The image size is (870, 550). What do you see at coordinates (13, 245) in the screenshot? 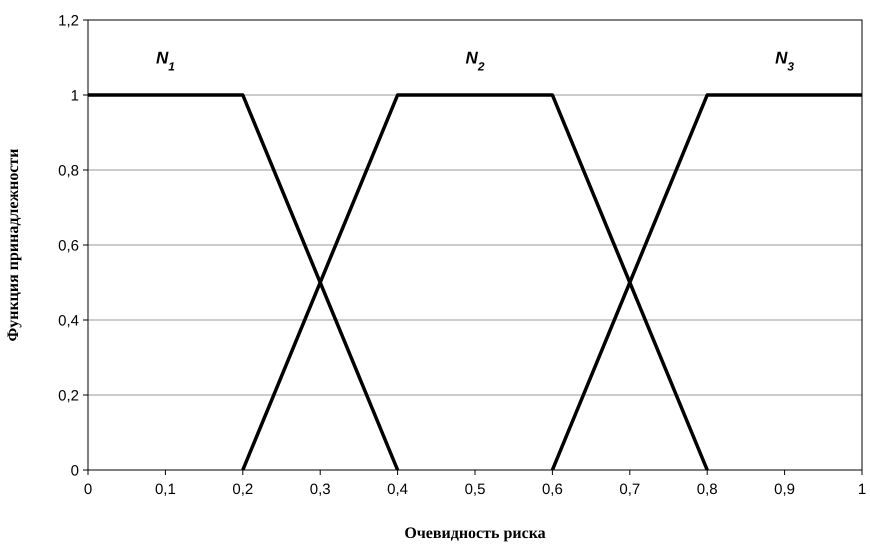
I see `y-axis-title: Функция принадлежности` at bounding box center [13, 245].